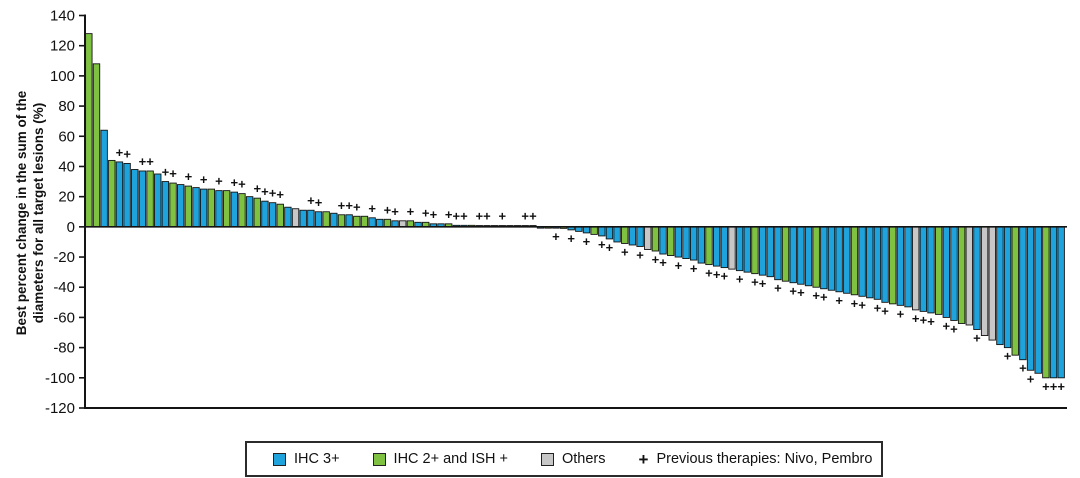 This screenshot has width=1080, height=478. Describe the element at coordinates (306, 459) in the screenshot. I see `legend-item-ihc3plus: IHC 3+` at that location.